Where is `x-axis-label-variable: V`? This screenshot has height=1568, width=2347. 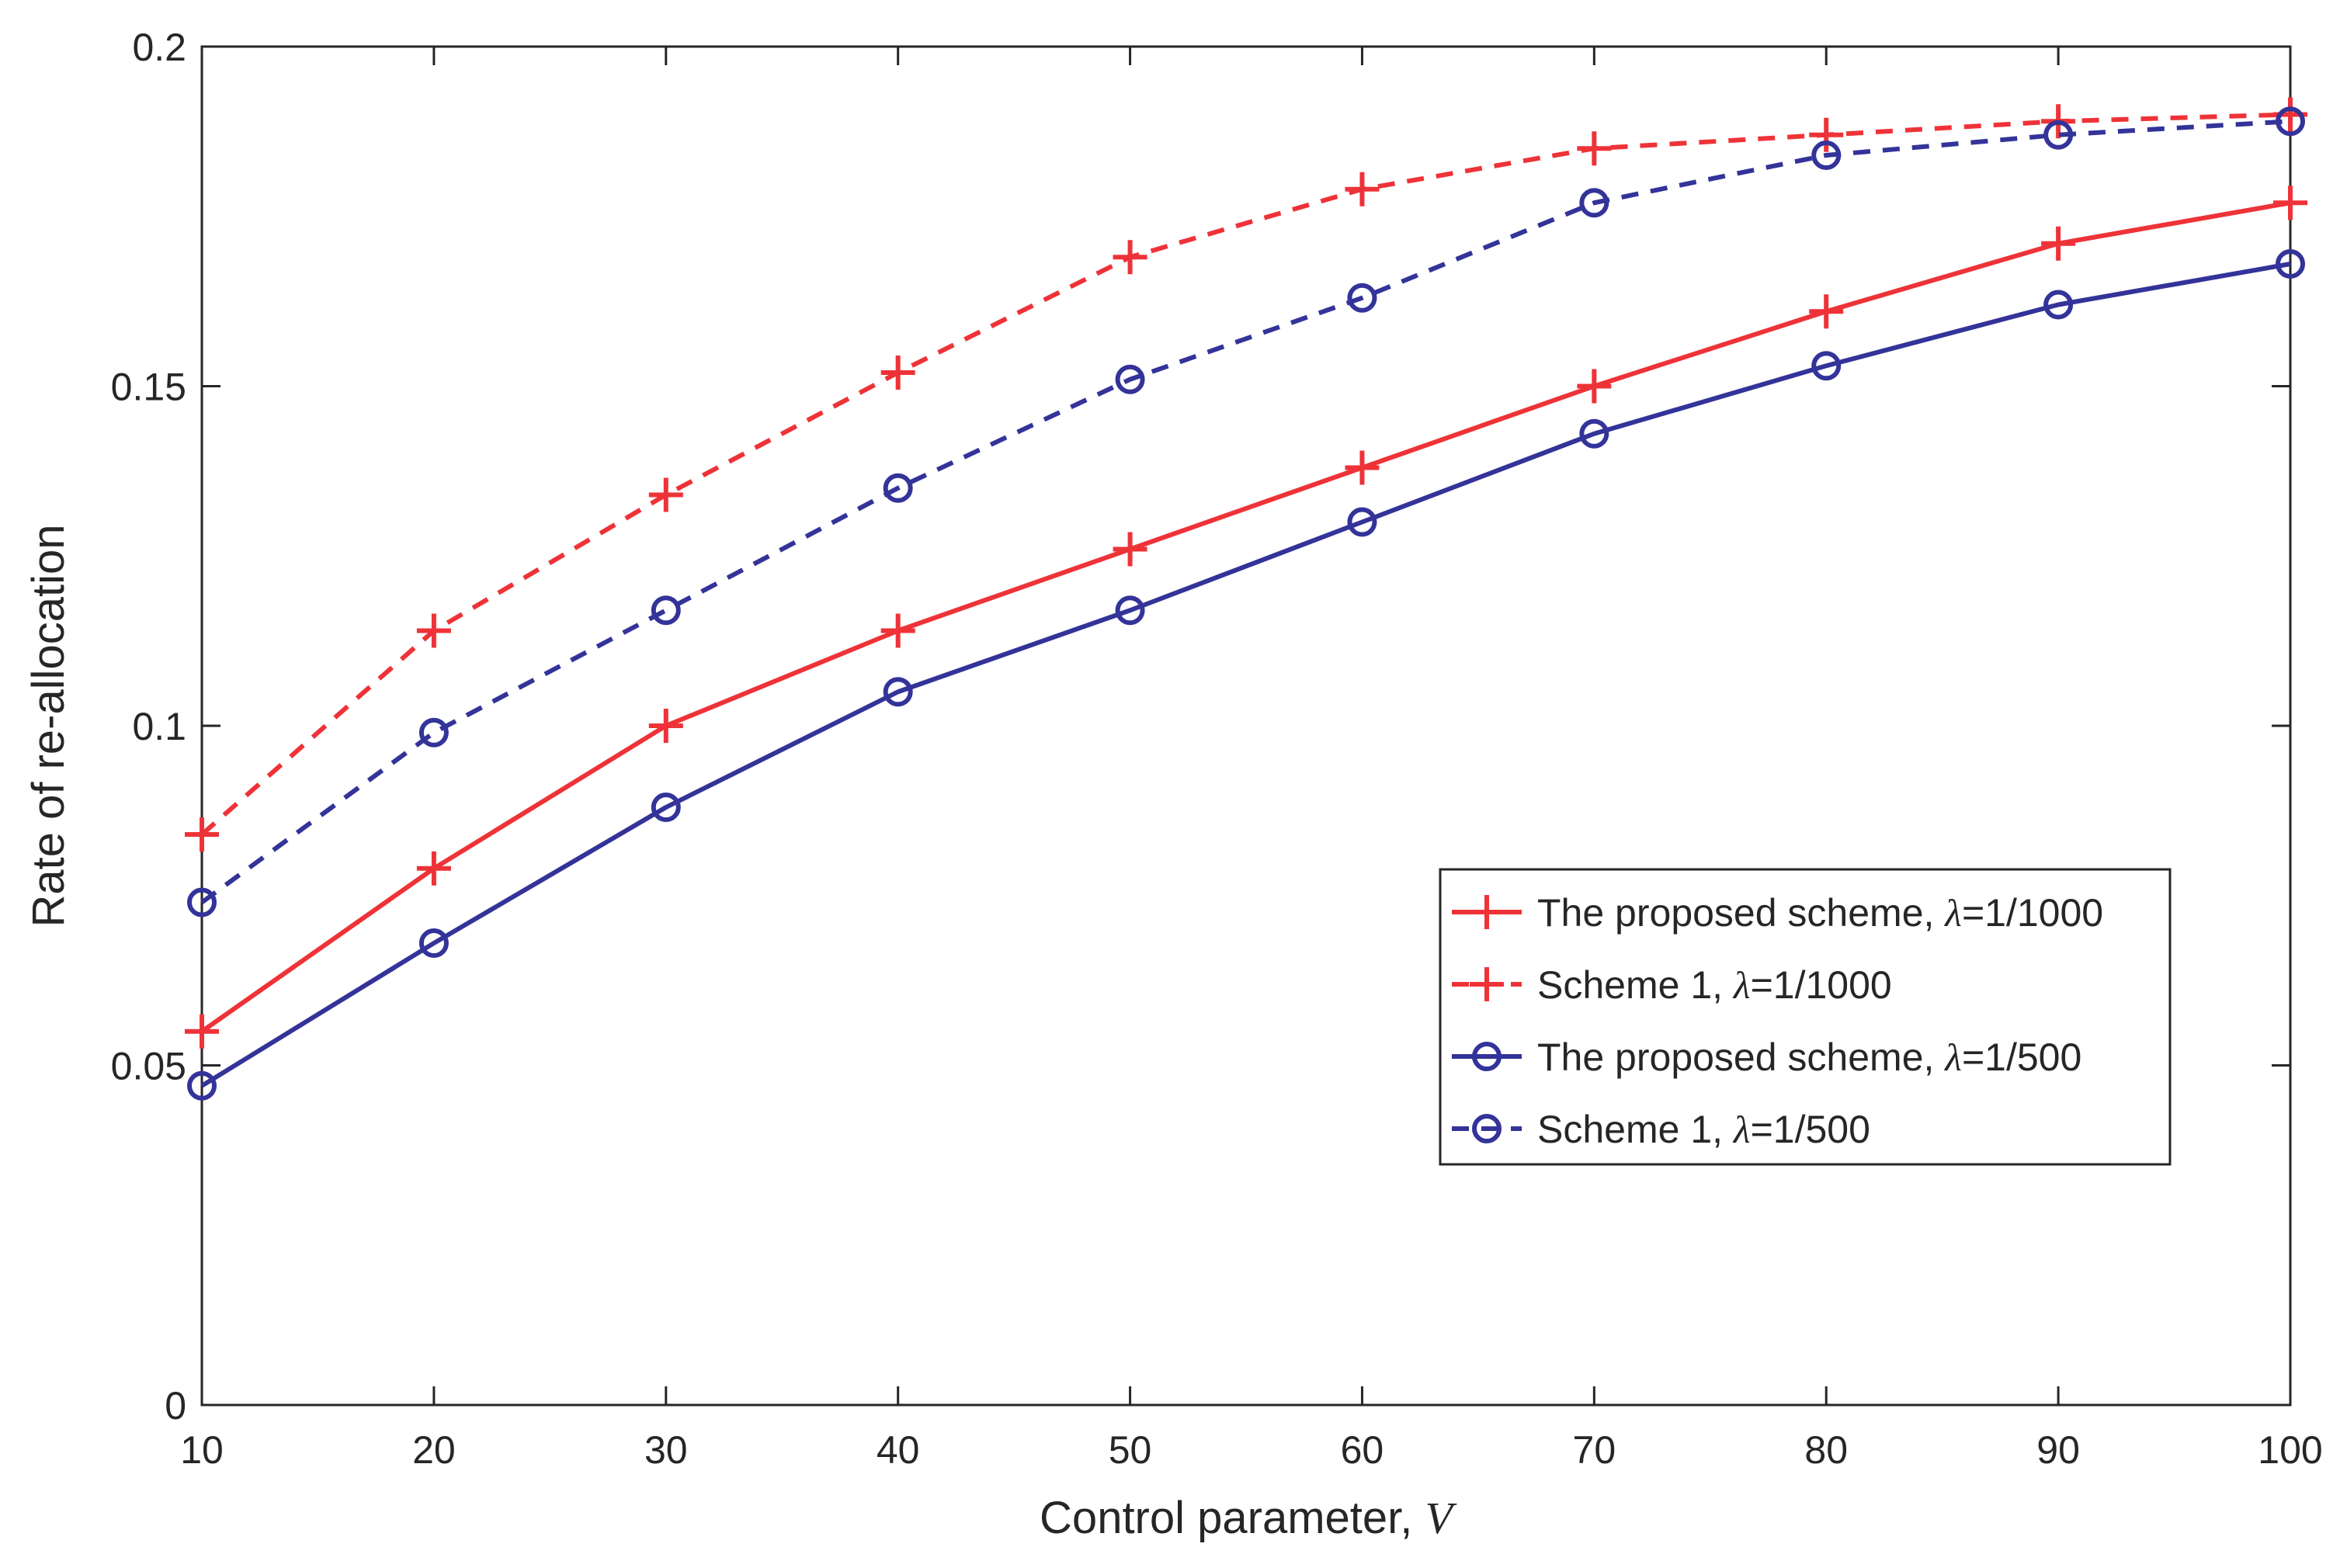
x-axis-label-variable: V is located at coordinates (1441, 1518).